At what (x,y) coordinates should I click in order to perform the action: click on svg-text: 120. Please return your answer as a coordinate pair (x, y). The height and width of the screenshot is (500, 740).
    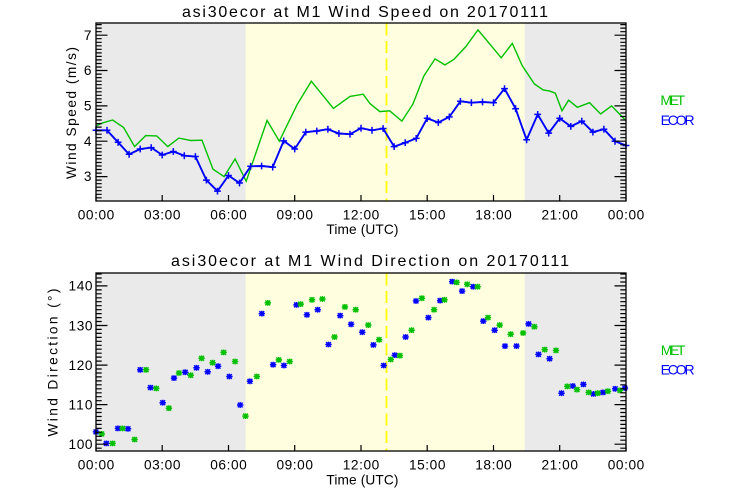
    Looking at the image, I should click on (81, 365).